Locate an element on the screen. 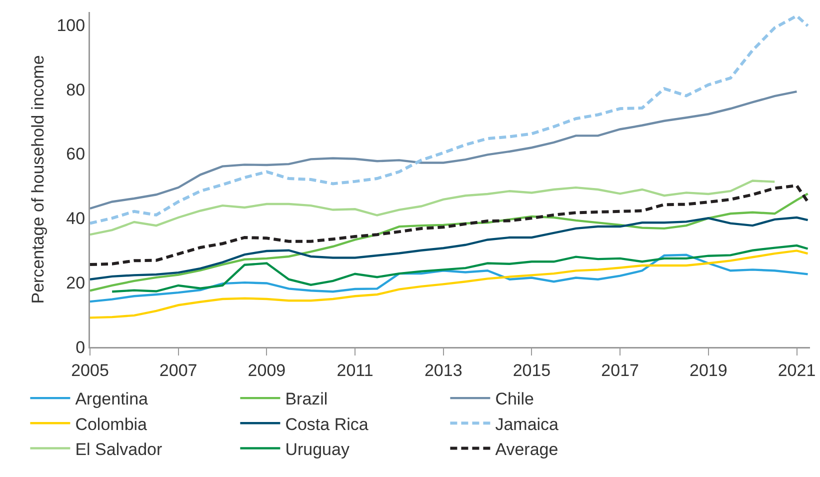  legend-label: Chile is located at coordinates (514, 399).